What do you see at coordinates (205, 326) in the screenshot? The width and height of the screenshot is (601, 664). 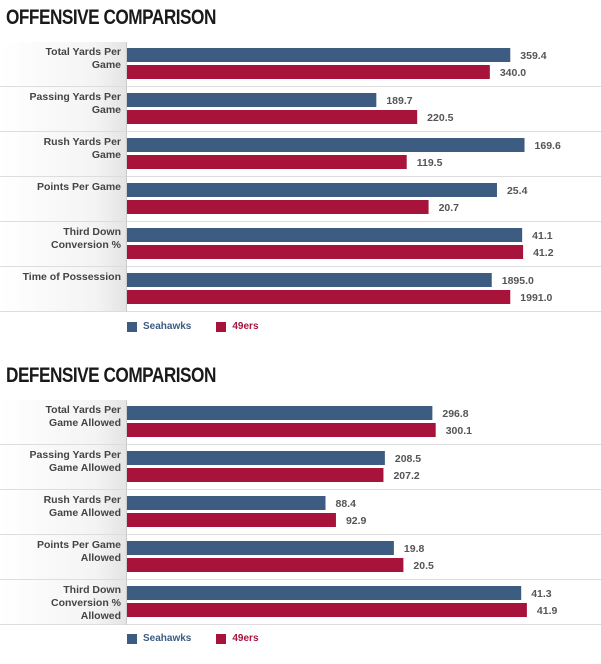 I see `offensive-legend: Seahawks 49ers` at bounding box center [205, 326].